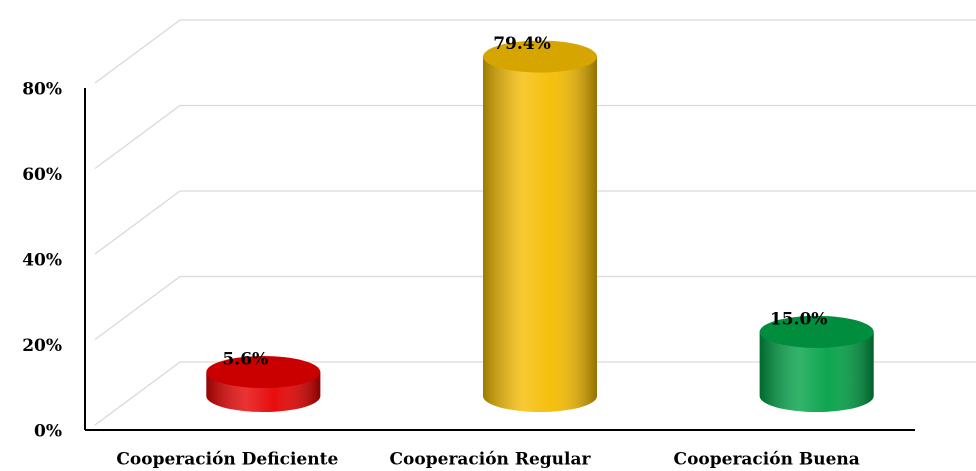 Image resolution: width=976 pixels, height=471 pixels. Describe the element at coordinates (42, 346) in the screenshot. I see `y-tick-label: 20%` at that location.